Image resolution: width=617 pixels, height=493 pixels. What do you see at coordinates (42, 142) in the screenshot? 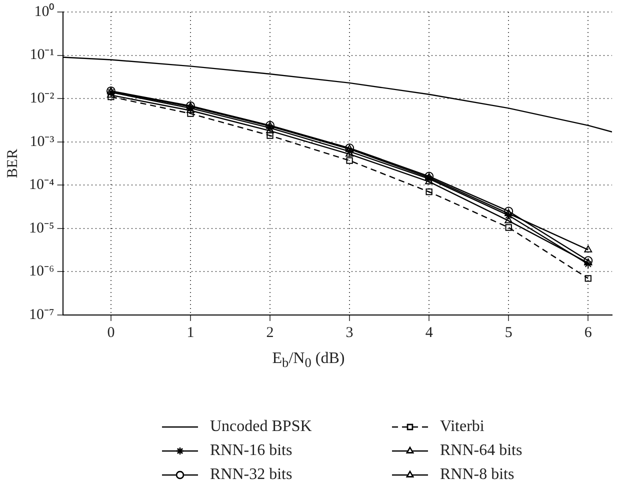
I see `y-tick-label: 10⁻³` at bounding box center [42, 142].